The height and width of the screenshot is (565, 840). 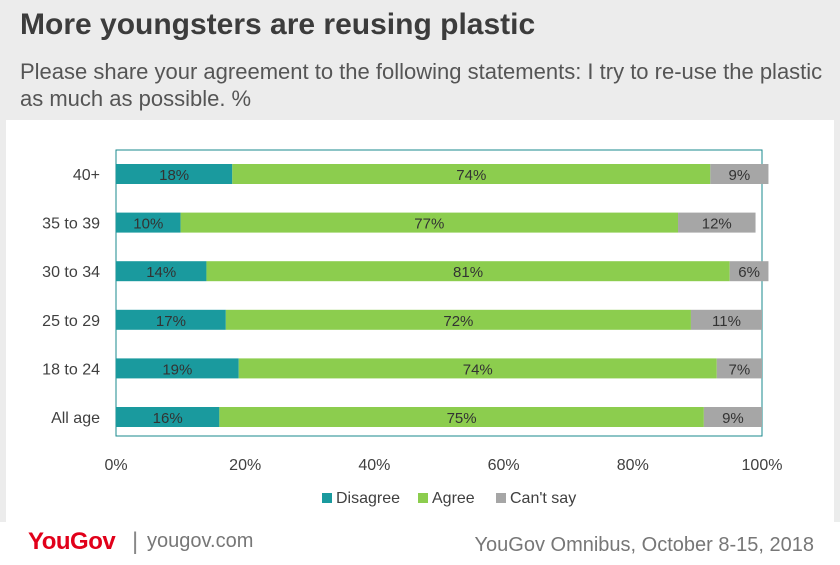 I want to click on data-label: 7%, so click(x=740, y=369).